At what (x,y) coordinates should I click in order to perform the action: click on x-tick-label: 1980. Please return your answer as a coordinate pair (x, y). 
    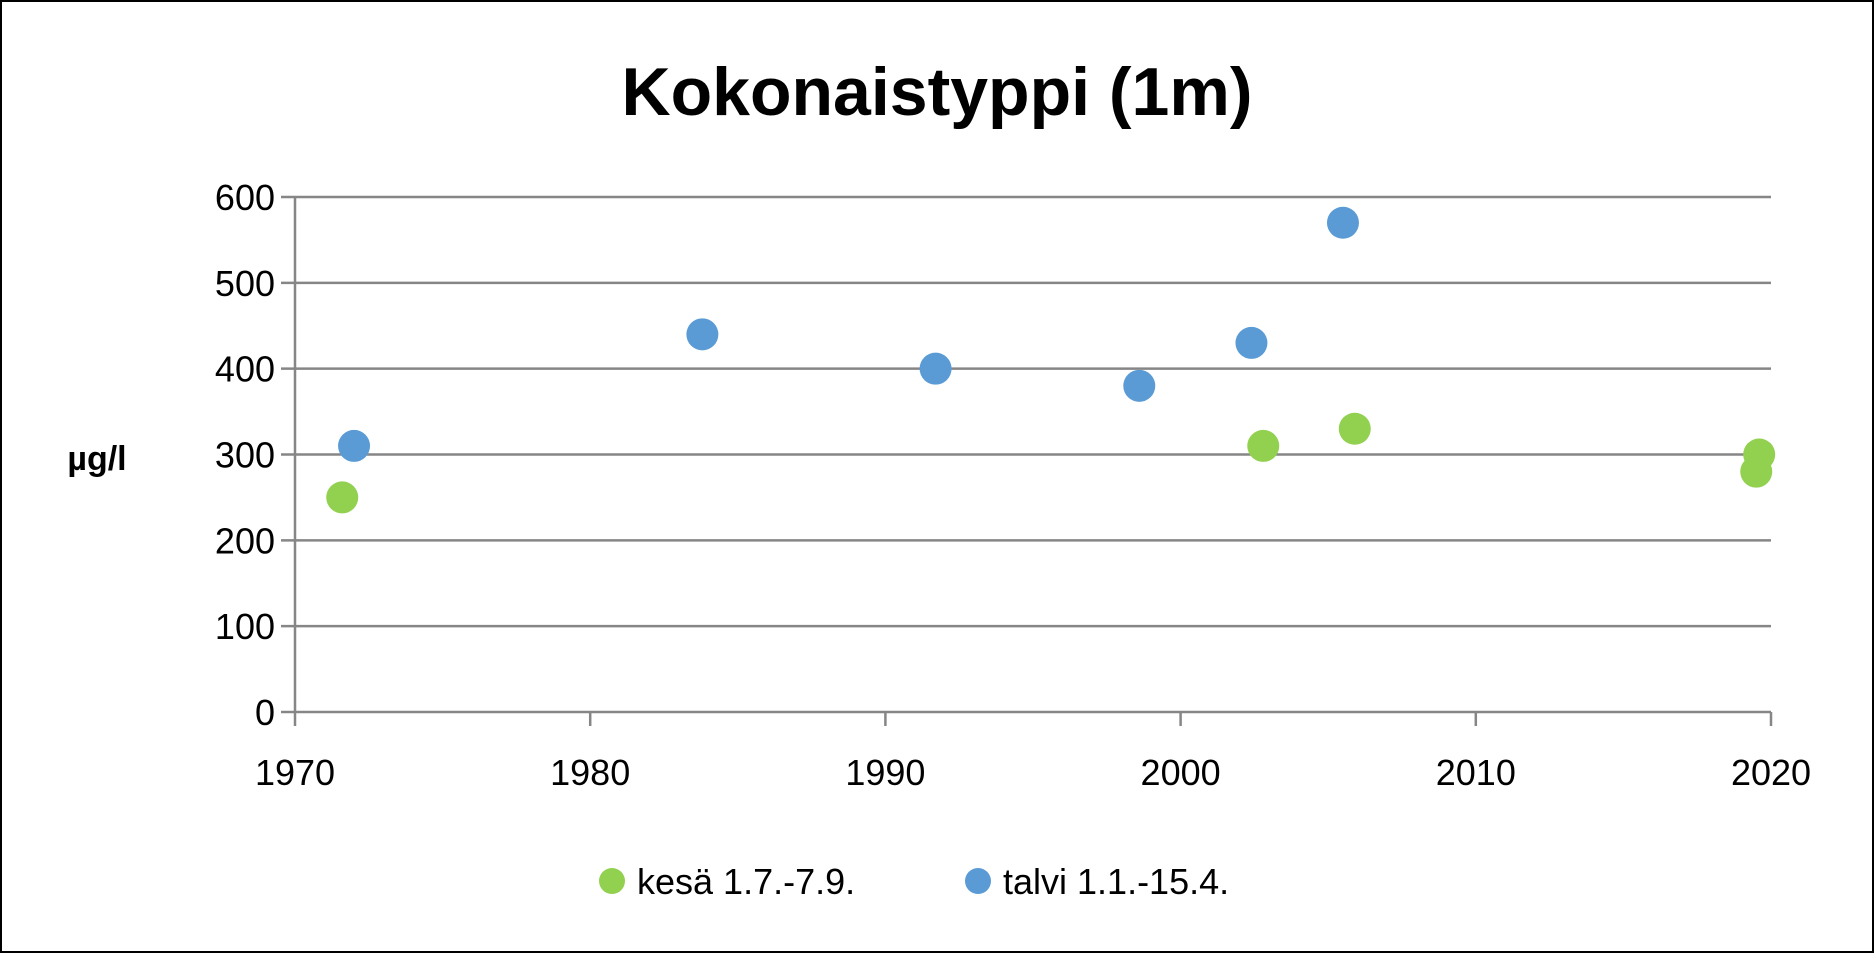
    Looking at the image, I should click on (590, 772).